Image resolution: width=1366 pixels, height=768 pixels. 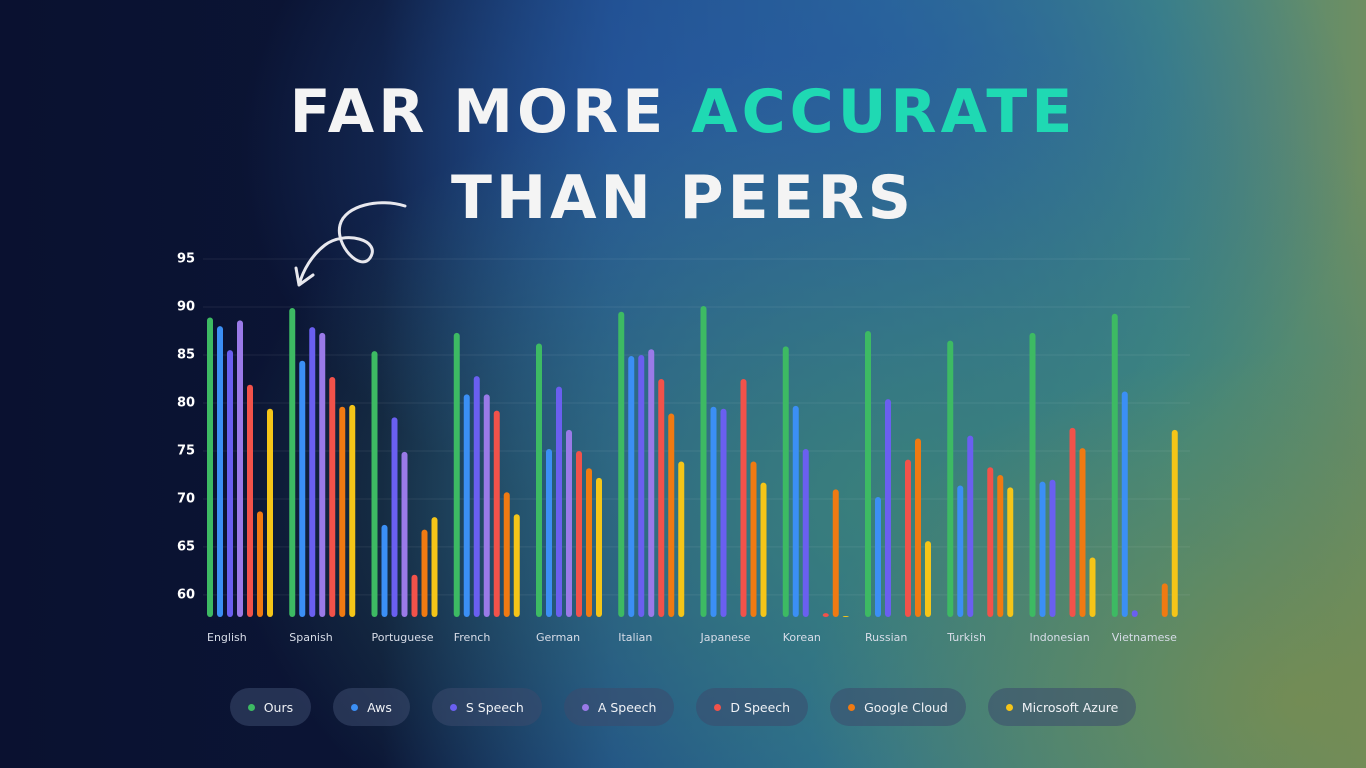 What do you see at coordinates (558, 637) in the screenshot?
I see `x-tick-label: German` at bounding box center [558, 637].